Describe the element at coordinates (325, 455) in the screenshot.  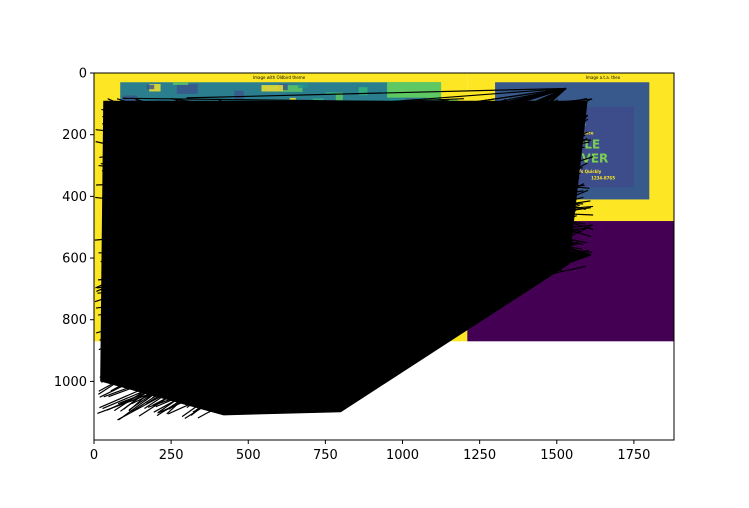
I see `x-tick-label: 750` at that location.